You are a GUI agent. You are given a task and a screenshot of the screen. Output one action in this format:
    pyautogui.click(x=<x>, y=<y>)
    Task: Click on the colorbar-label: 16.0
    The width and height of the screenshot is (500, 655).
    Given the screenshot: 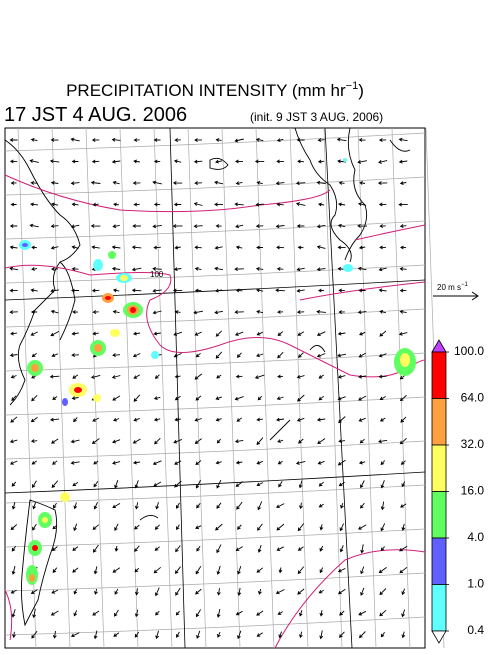 What is the action you would take?
    pyautogui.click(x=473, y=491)
    